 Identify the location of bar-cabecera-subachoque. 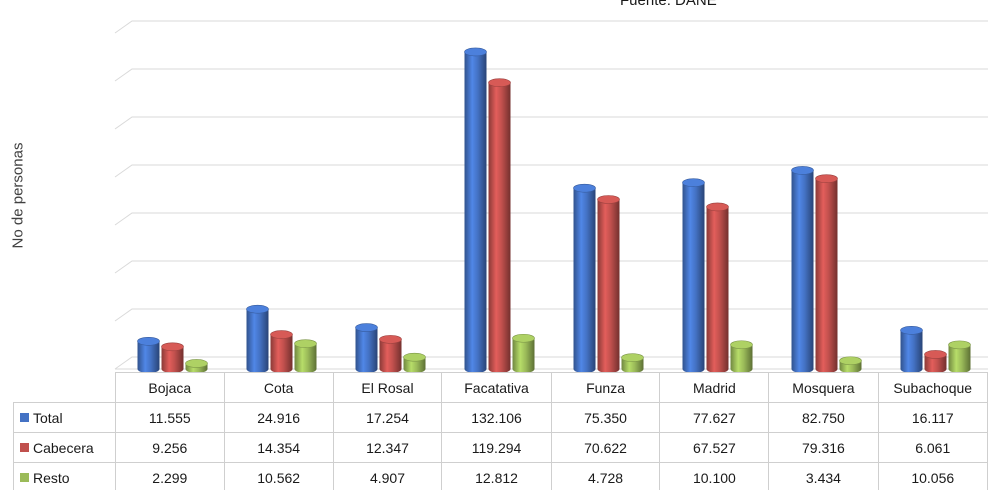
(935, 361).